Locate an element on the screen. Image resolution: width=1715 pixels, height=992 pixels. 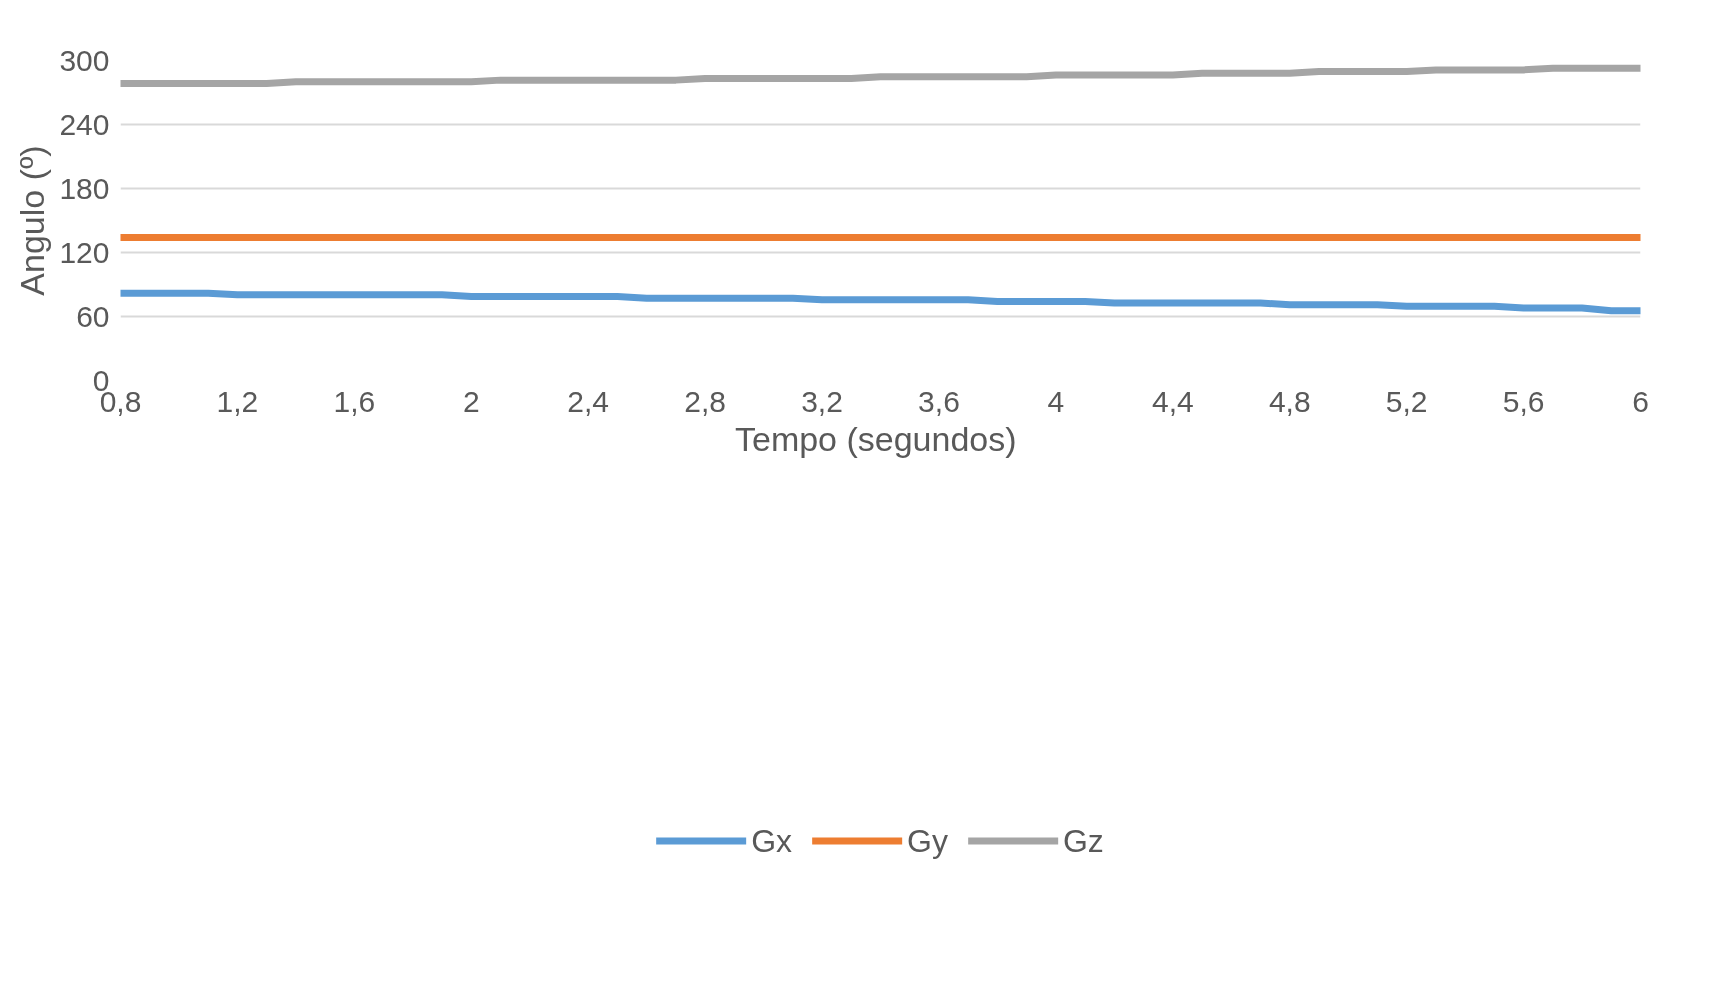
x-tick-label: 5,6 is located at coordinates (1523, 401).